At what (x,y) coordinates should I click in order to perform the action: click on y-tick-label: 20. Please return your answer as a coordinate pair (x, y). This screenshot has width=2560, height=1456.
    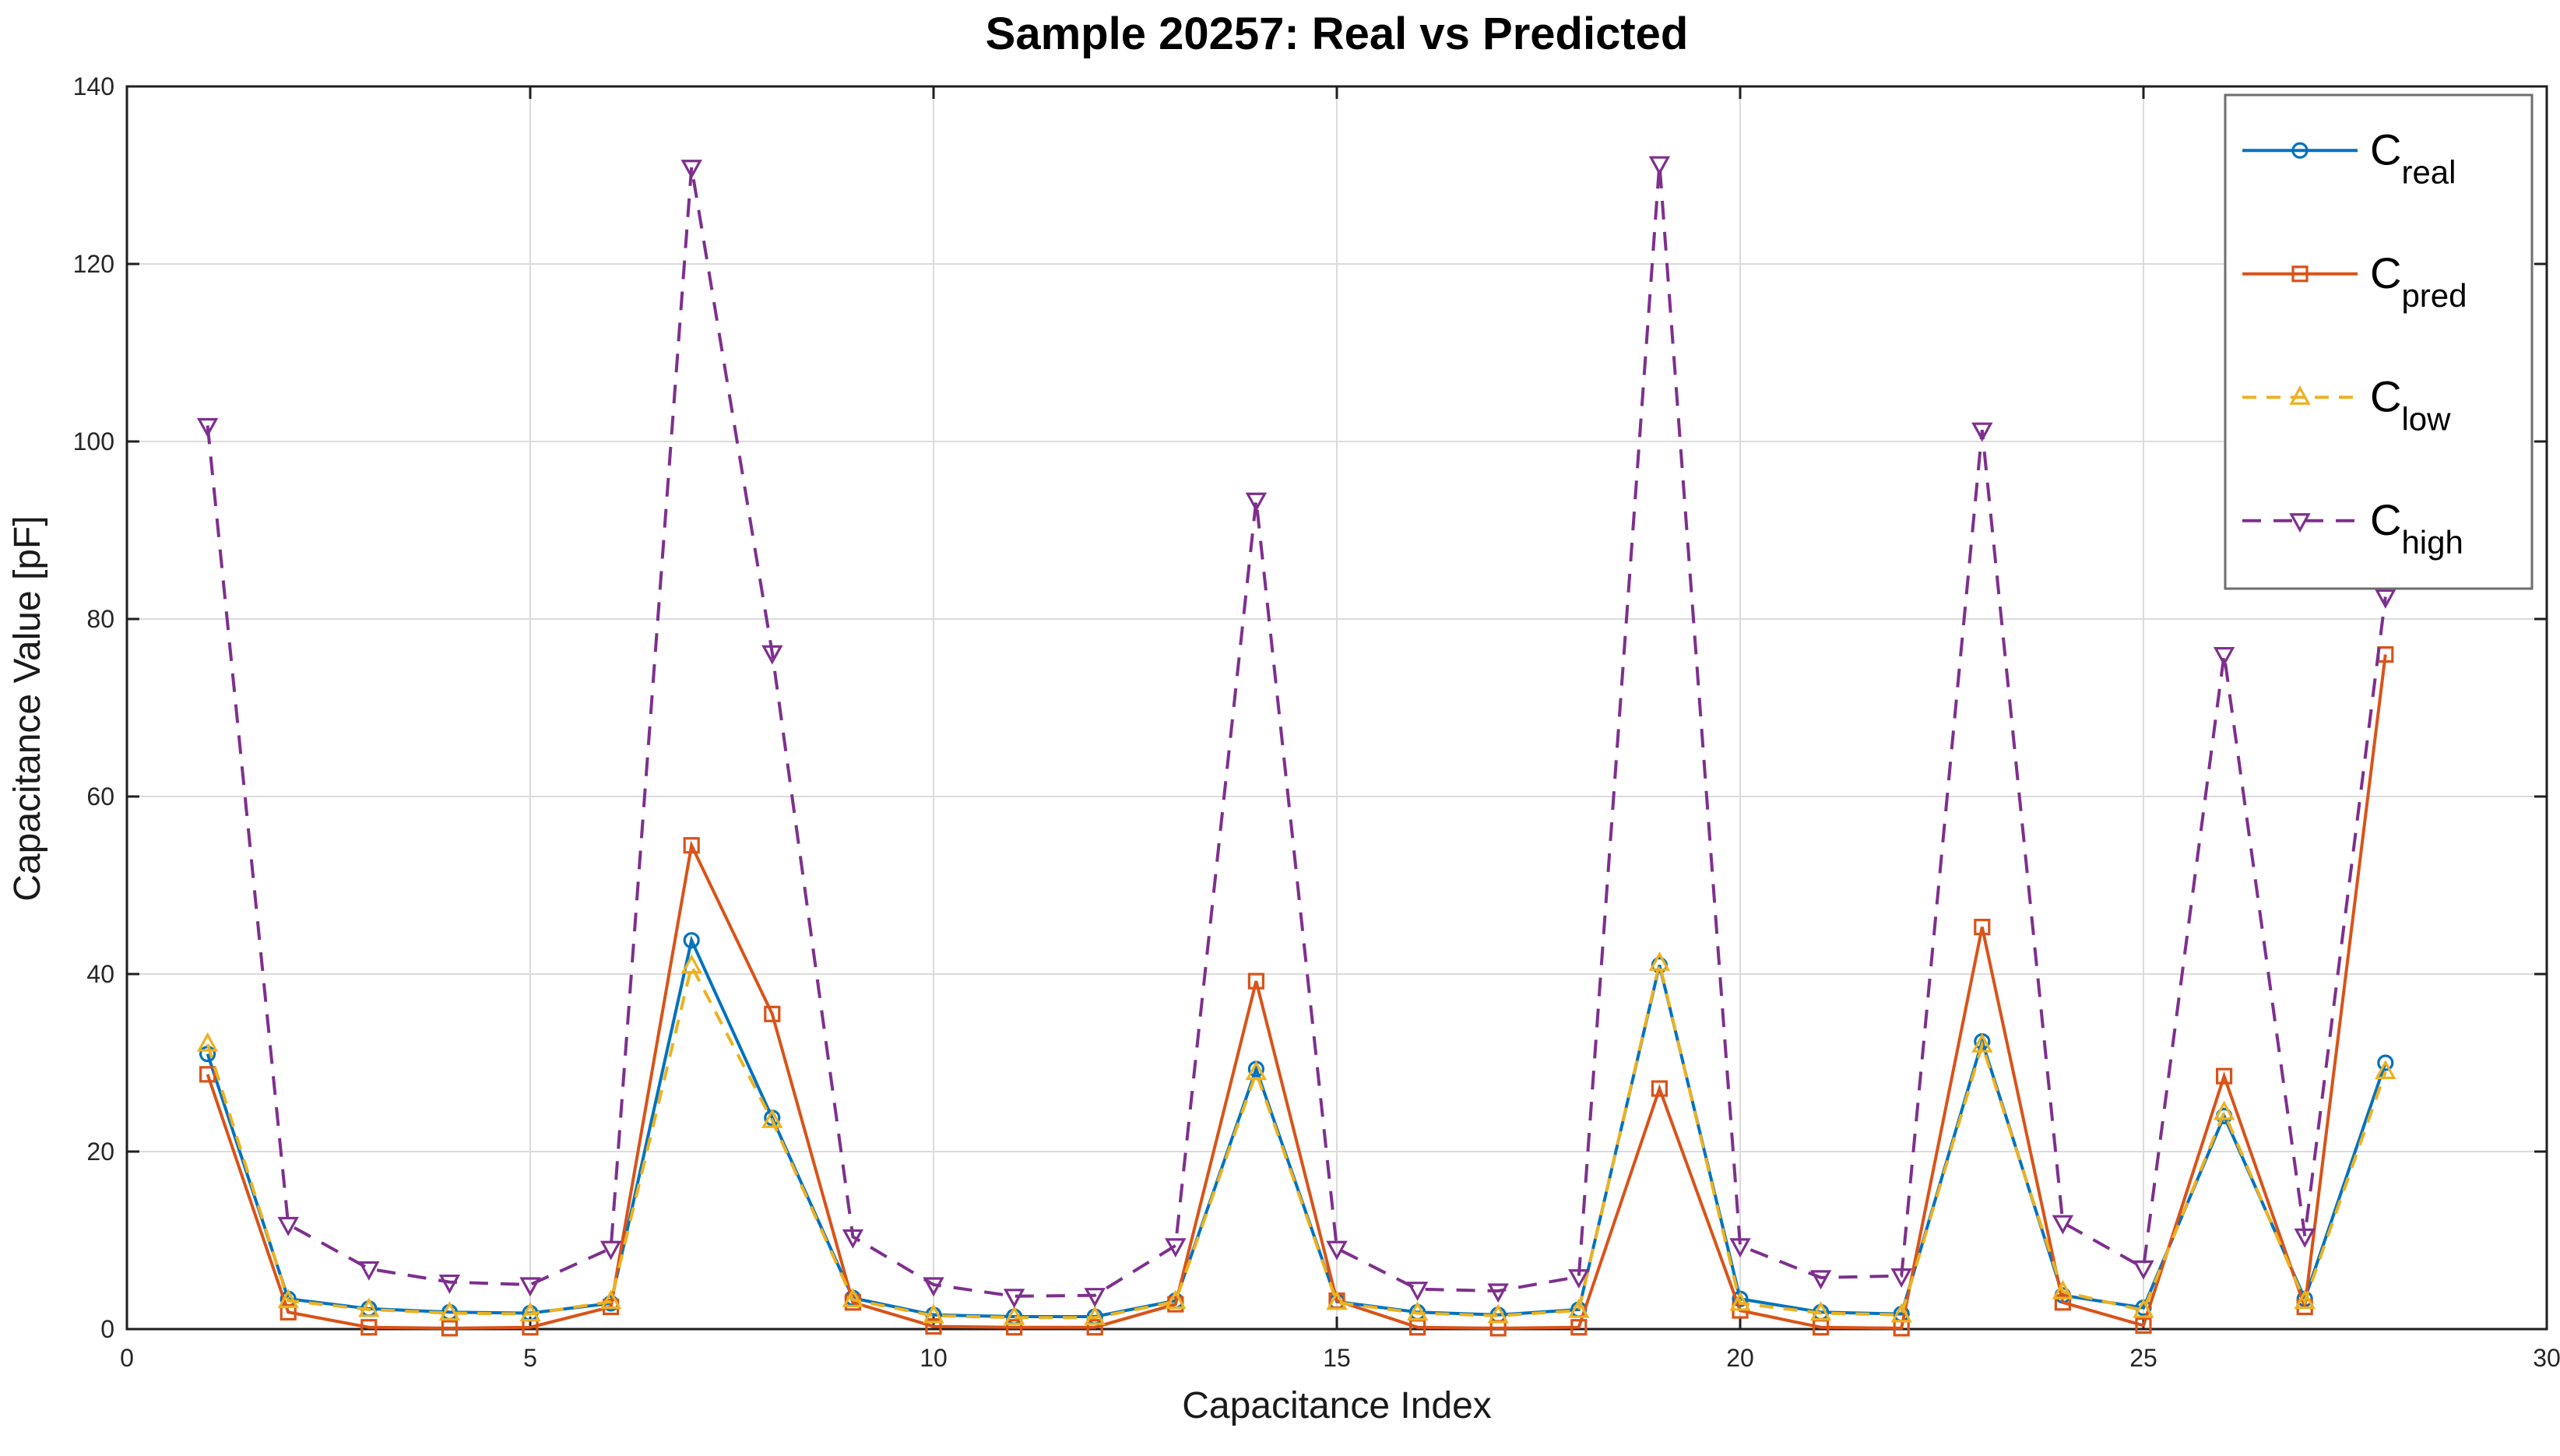
    Looking at the image, I should click on (100, 1152).